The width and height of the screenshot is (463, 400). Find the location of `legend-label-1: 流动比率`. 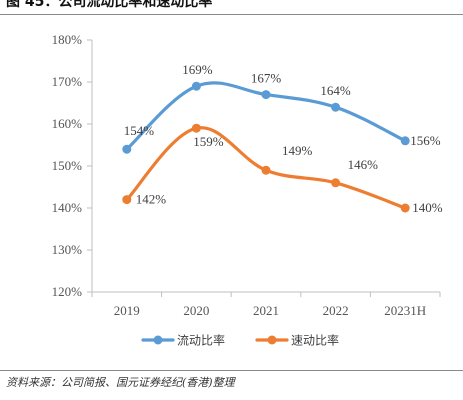

legend-label-1: 流动比率 is located at coordinates (201, 340).